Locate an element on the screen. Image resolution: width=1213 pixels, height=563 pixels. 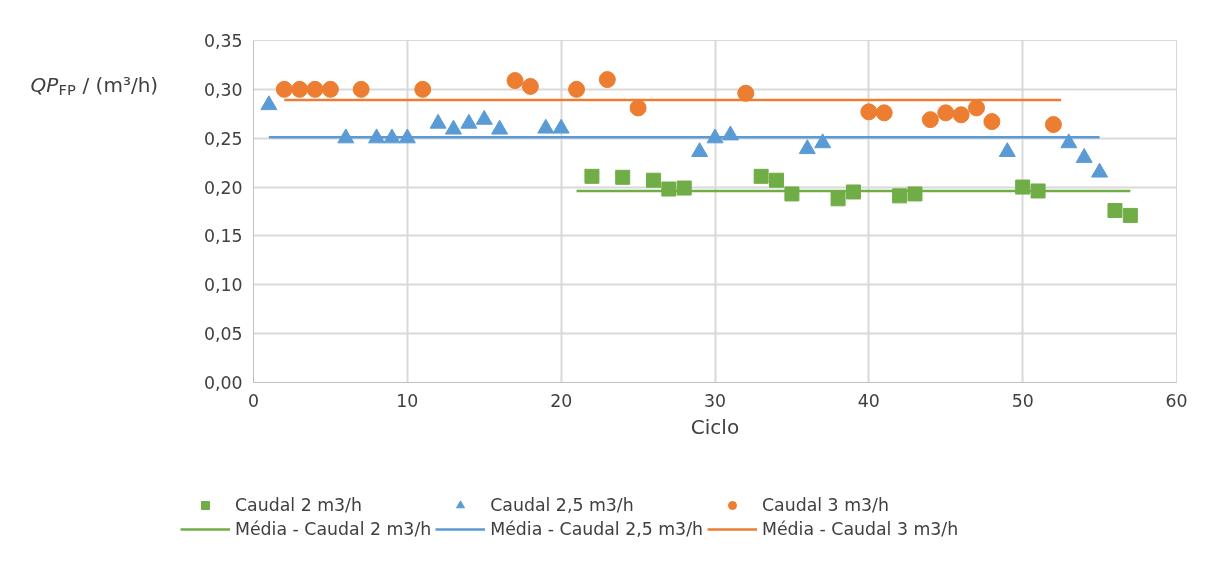
x-tick-label: 0 is located at coordinates (253, 400).